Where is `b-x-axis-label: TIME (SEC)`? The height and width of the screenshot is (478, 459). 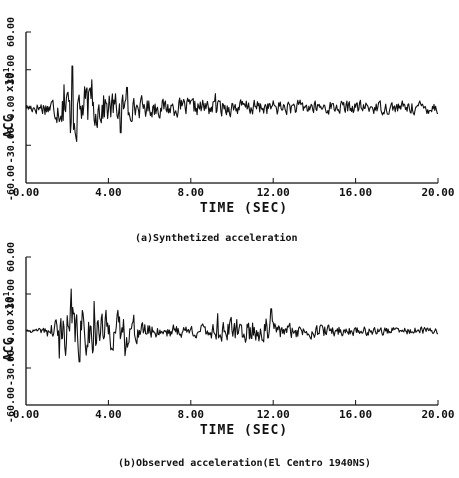
b-x-axis-label: TIME (SEC) is located at coordinates (244, 430).